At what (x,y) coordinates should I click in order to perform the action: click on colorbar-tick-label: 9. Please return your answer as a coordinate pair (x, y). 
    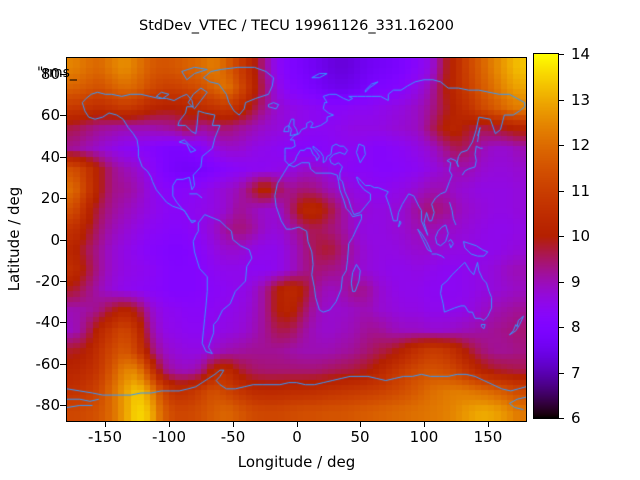
    Looking at the image, I should click on (576, 282).